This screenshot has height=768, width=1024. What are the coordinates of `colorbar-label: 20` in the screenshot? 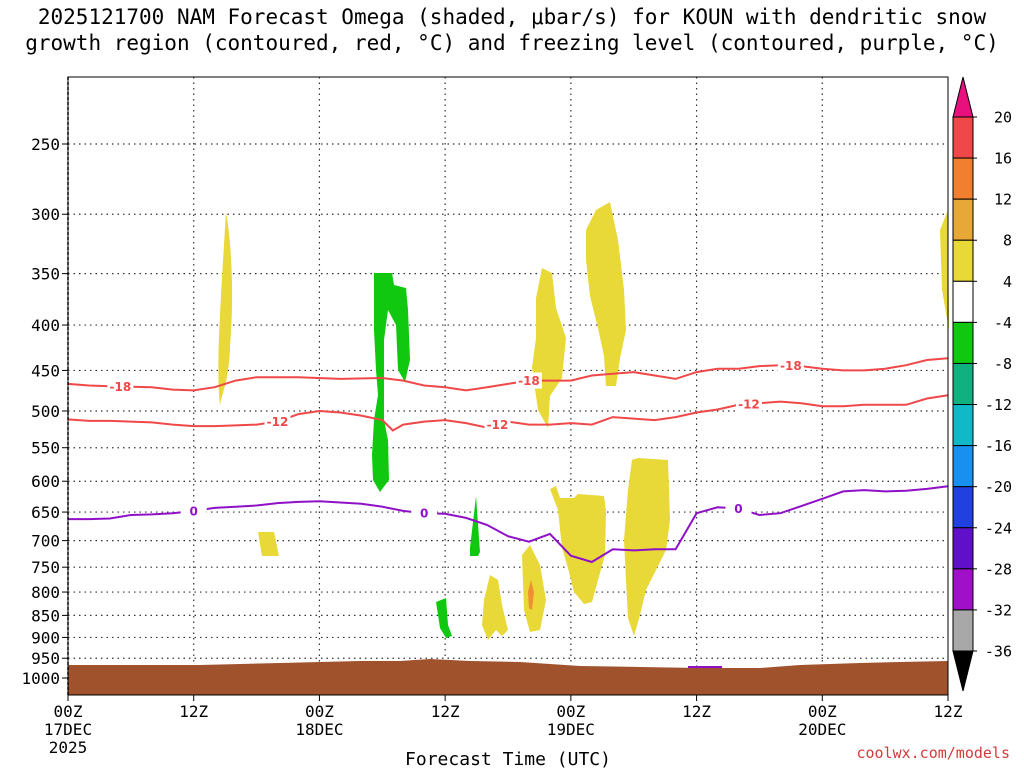 It's located at (1003, 118).